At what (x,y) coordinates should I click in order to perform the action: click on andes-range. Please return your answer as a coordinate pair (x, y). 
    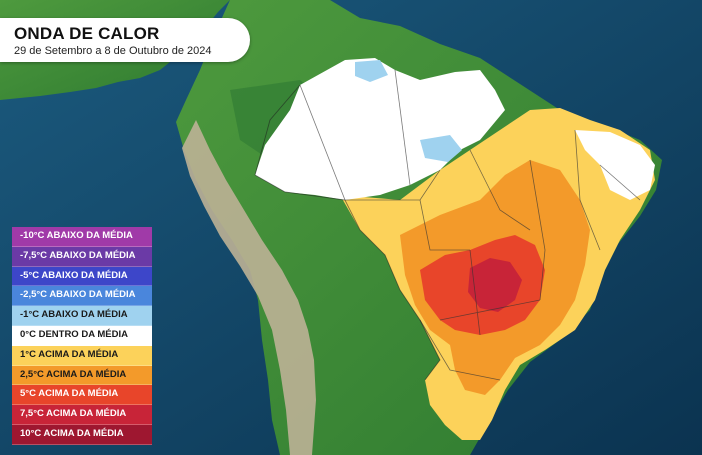
    Looking at the image, I should click on (249, 287).